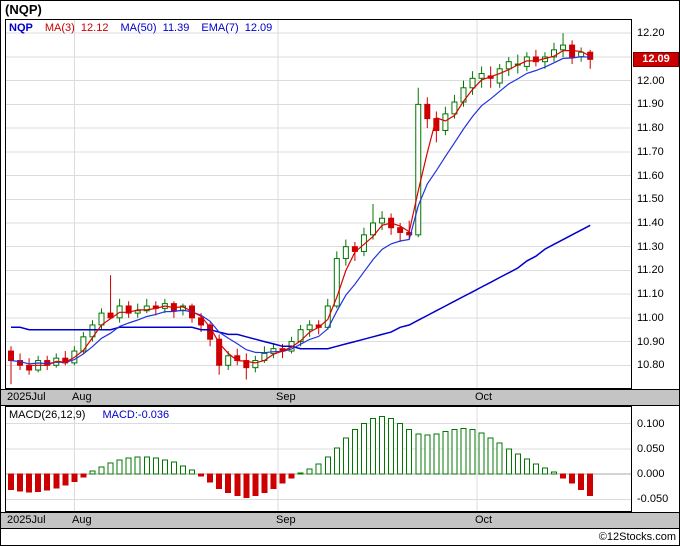  What do you see at coordinates (650, 270) in the screenshot?
I see `axis-tick-label: 11.20` at bounding box center [650, 270].